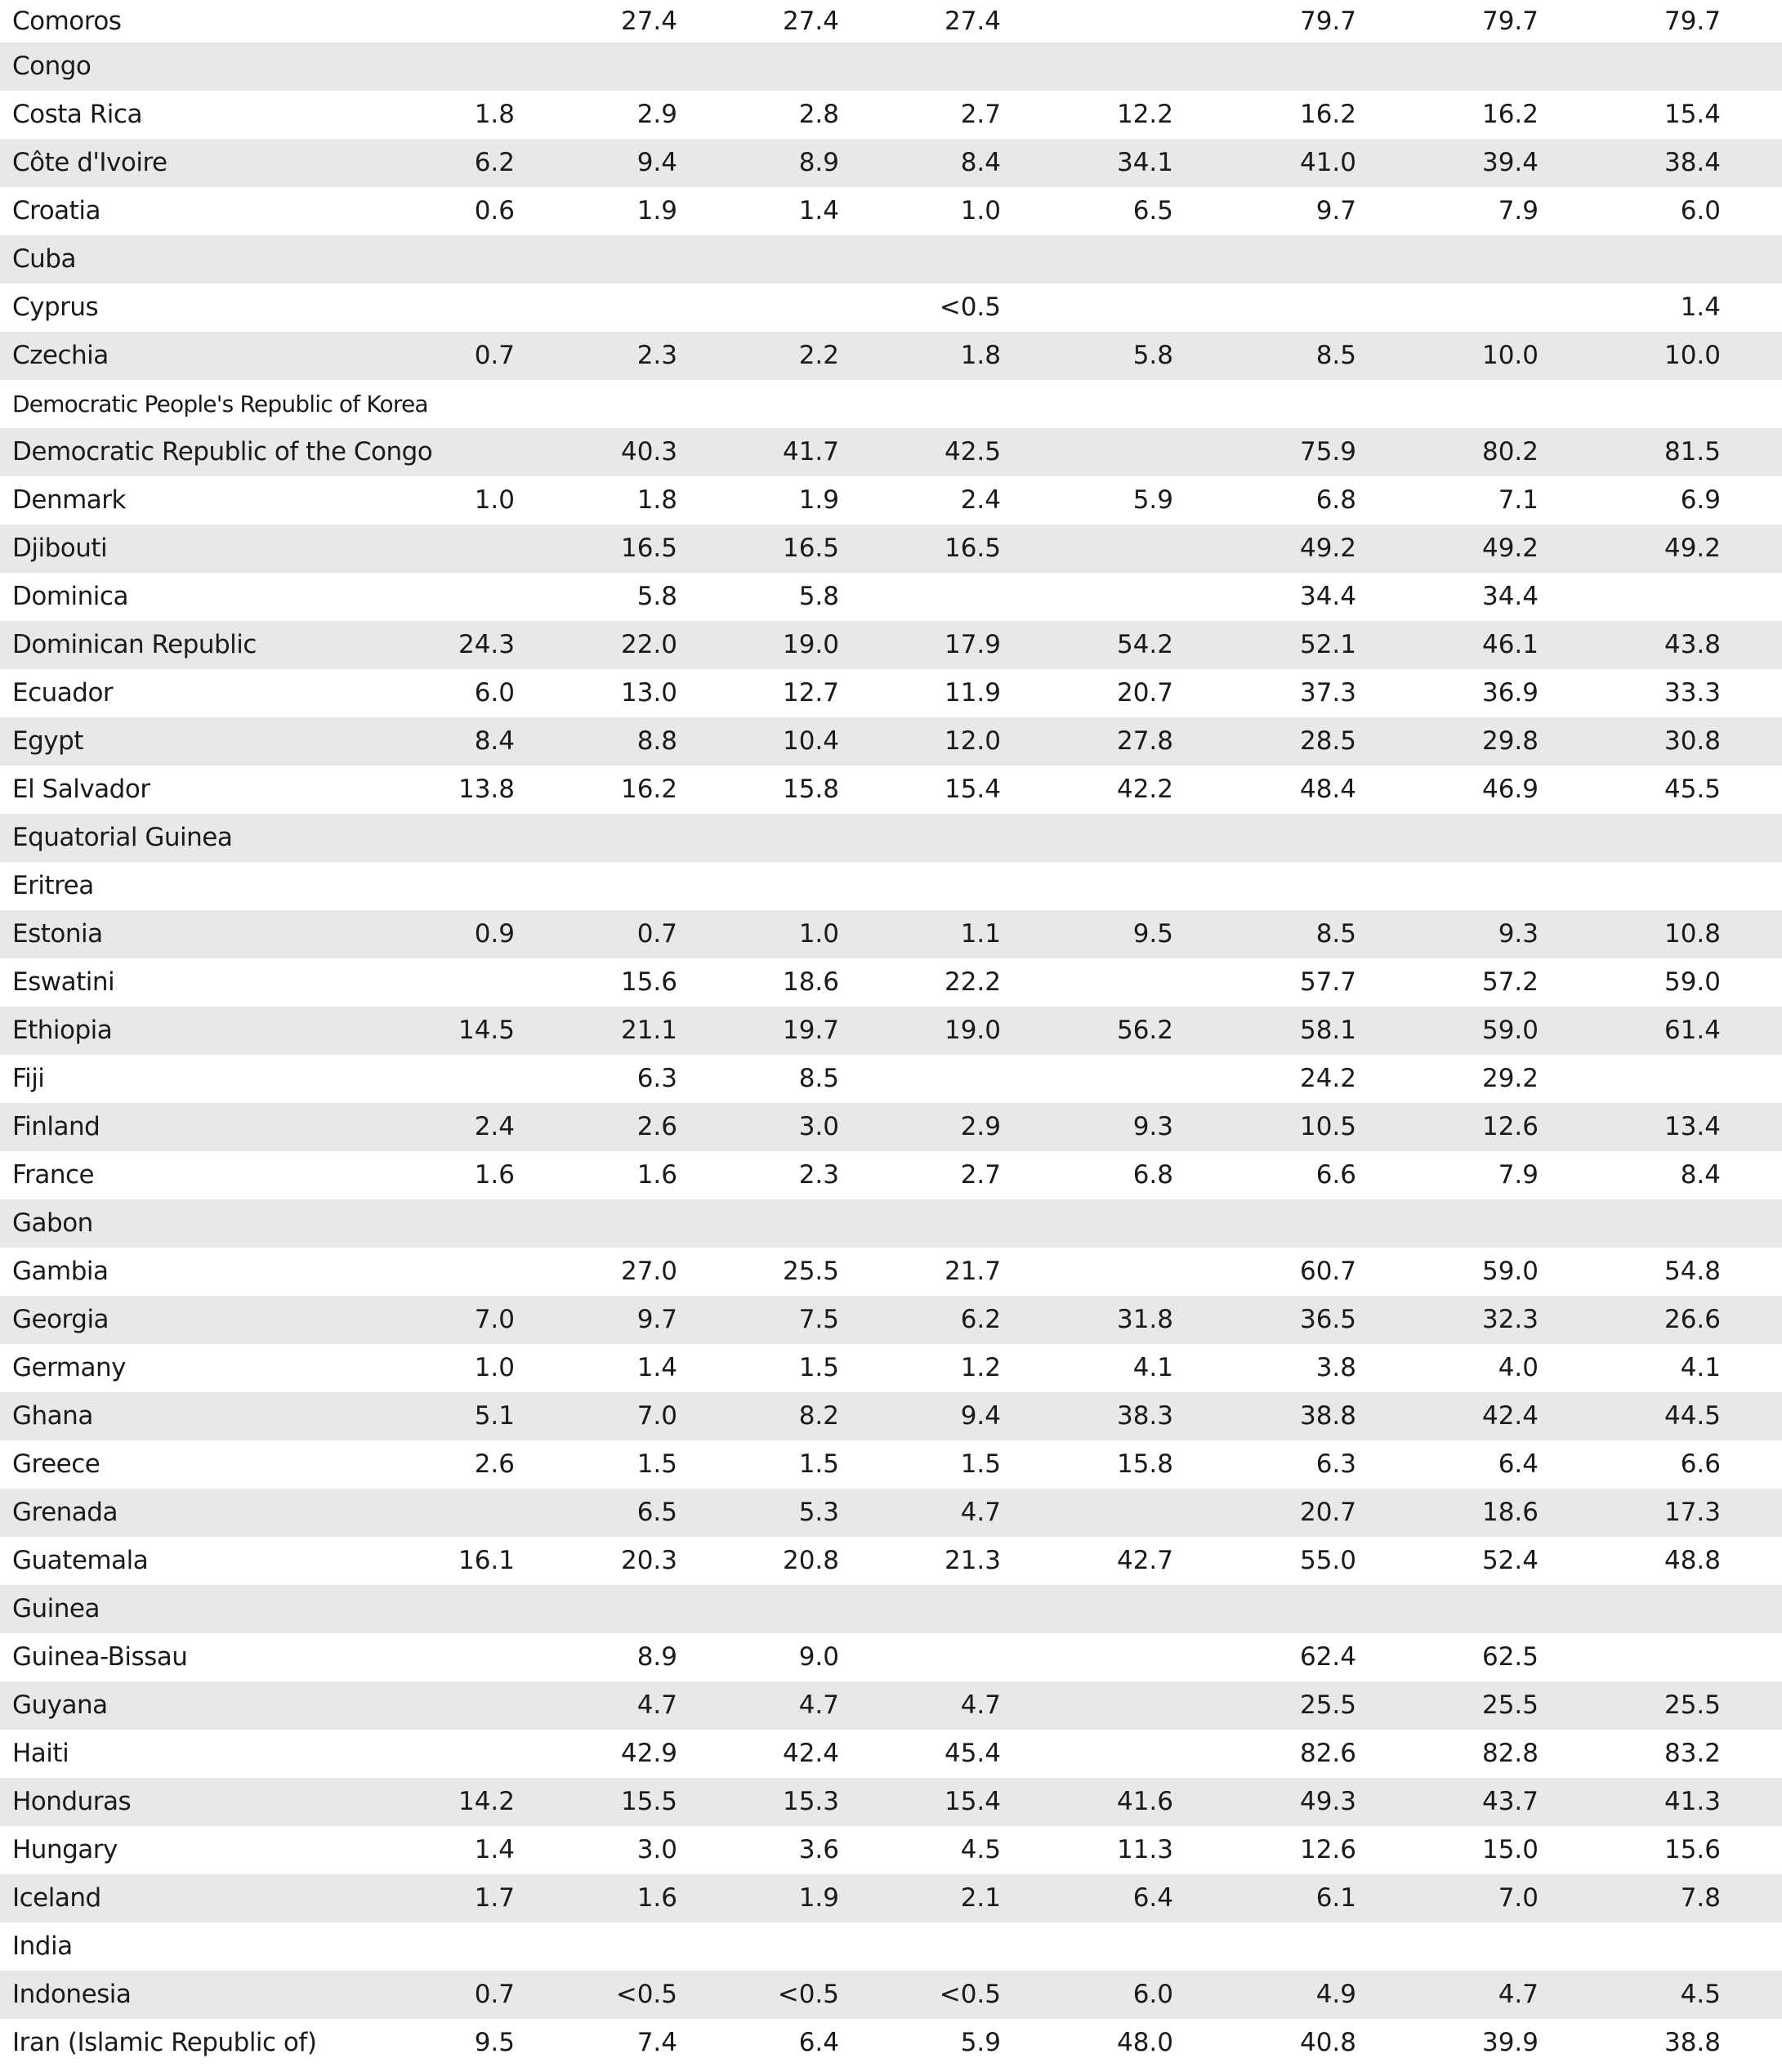 This screenshot has height=2072, width=1782. I want to click on table-row: Ethiopia 14.5 21.1 19.7 19.0 56.2 58.1 59.0 61.4, so click(891, 1031).